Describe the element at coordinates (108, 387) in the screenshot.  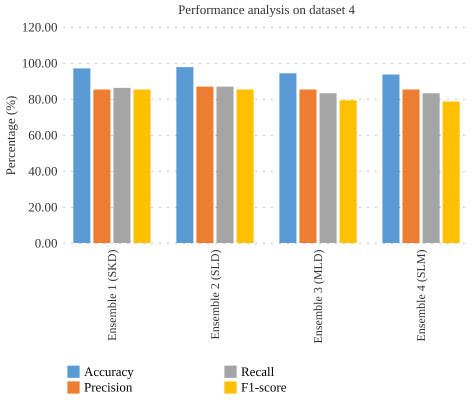
I see `legend-label: Precision` at that location.